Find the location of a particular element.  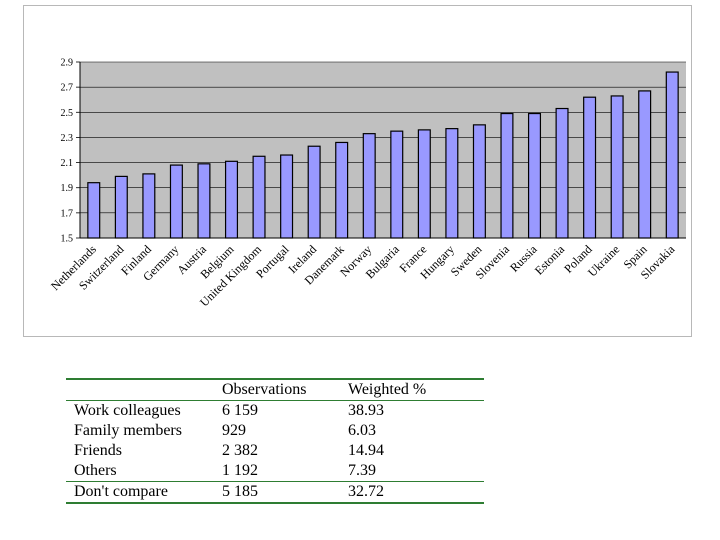

table-header-empty is located at coordinates (140, 390).